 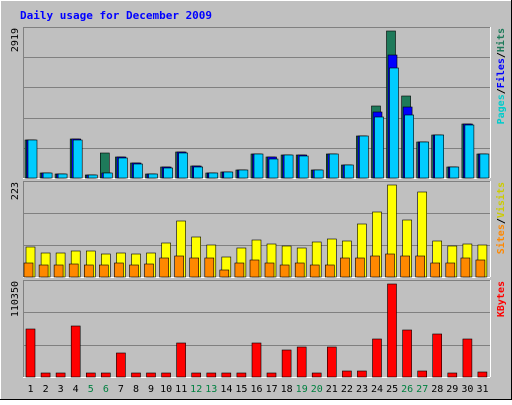 I want to click on legend-entry: Files, so click(x=501, y=73).